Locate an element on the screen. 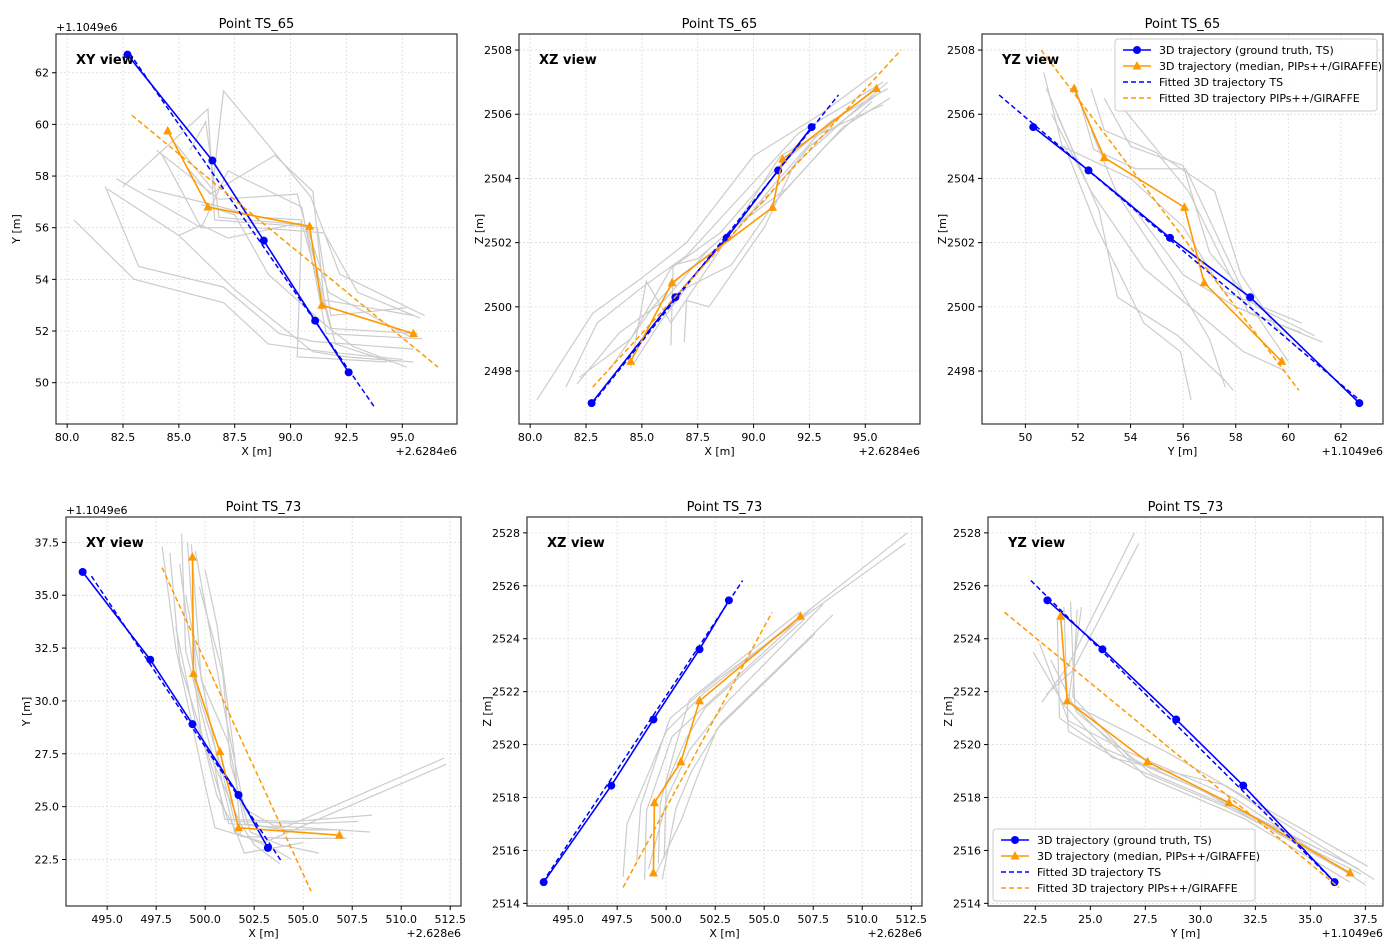  y-tick-label: 2528 is located at coordinates (967, 533).